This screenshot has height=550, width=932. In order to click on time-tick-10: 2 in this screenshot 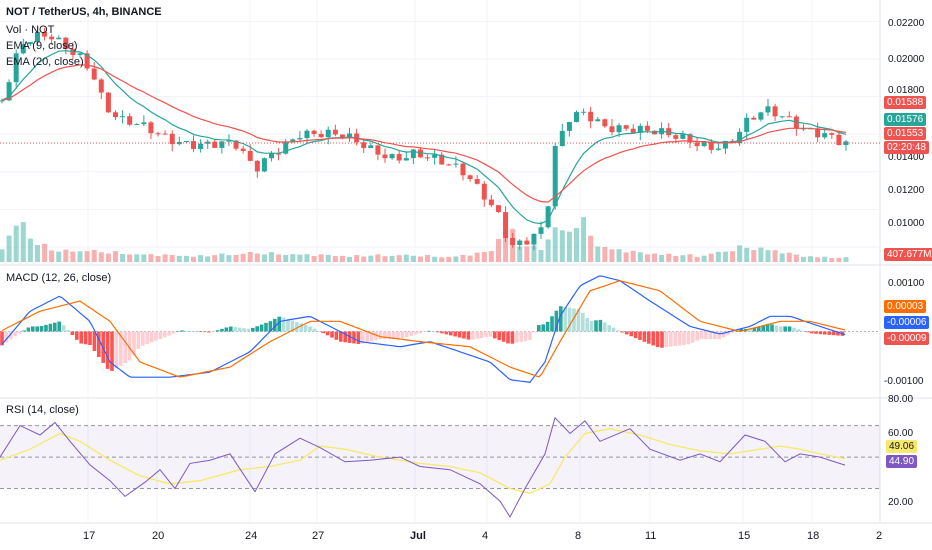, I will do `click(879, 536)`.